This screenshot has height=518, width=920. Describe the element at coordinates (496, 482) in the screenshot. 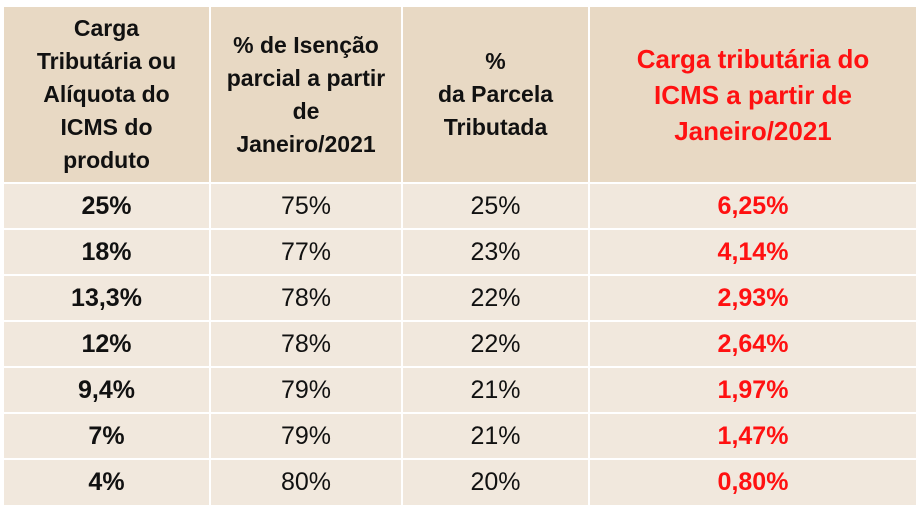

I see `cell-parcela: 20%` at that location.